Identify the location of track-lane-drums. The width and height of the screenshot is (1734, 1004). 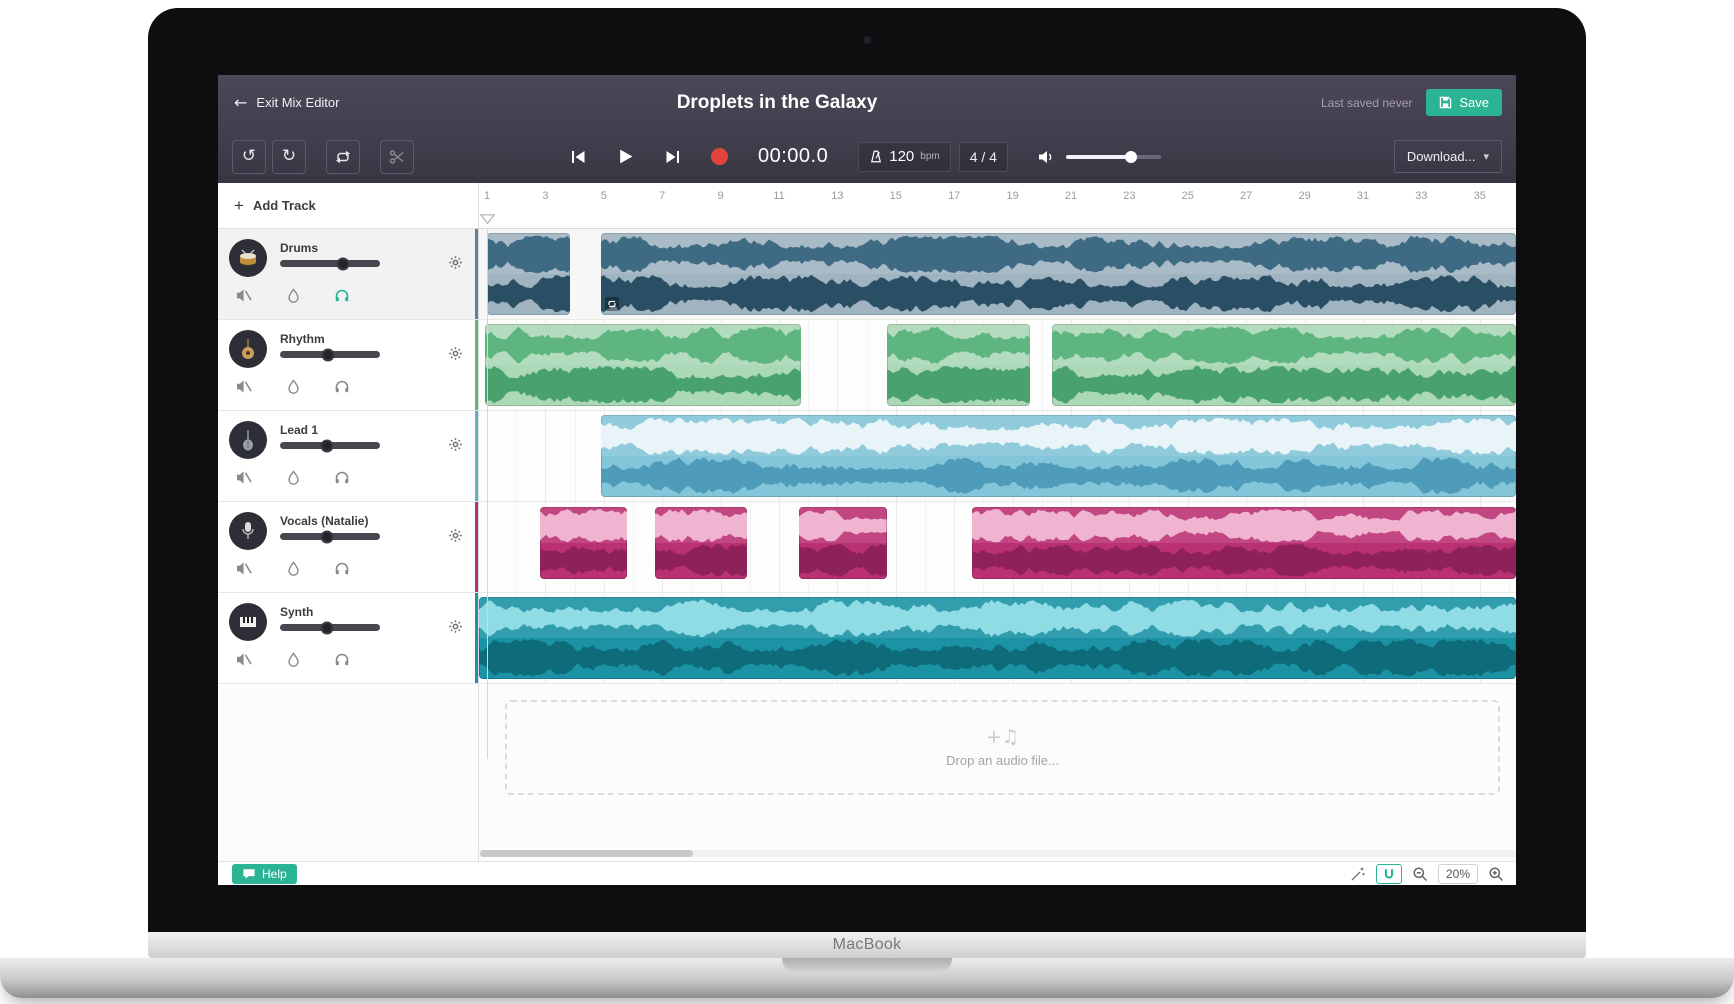
(997, 274).